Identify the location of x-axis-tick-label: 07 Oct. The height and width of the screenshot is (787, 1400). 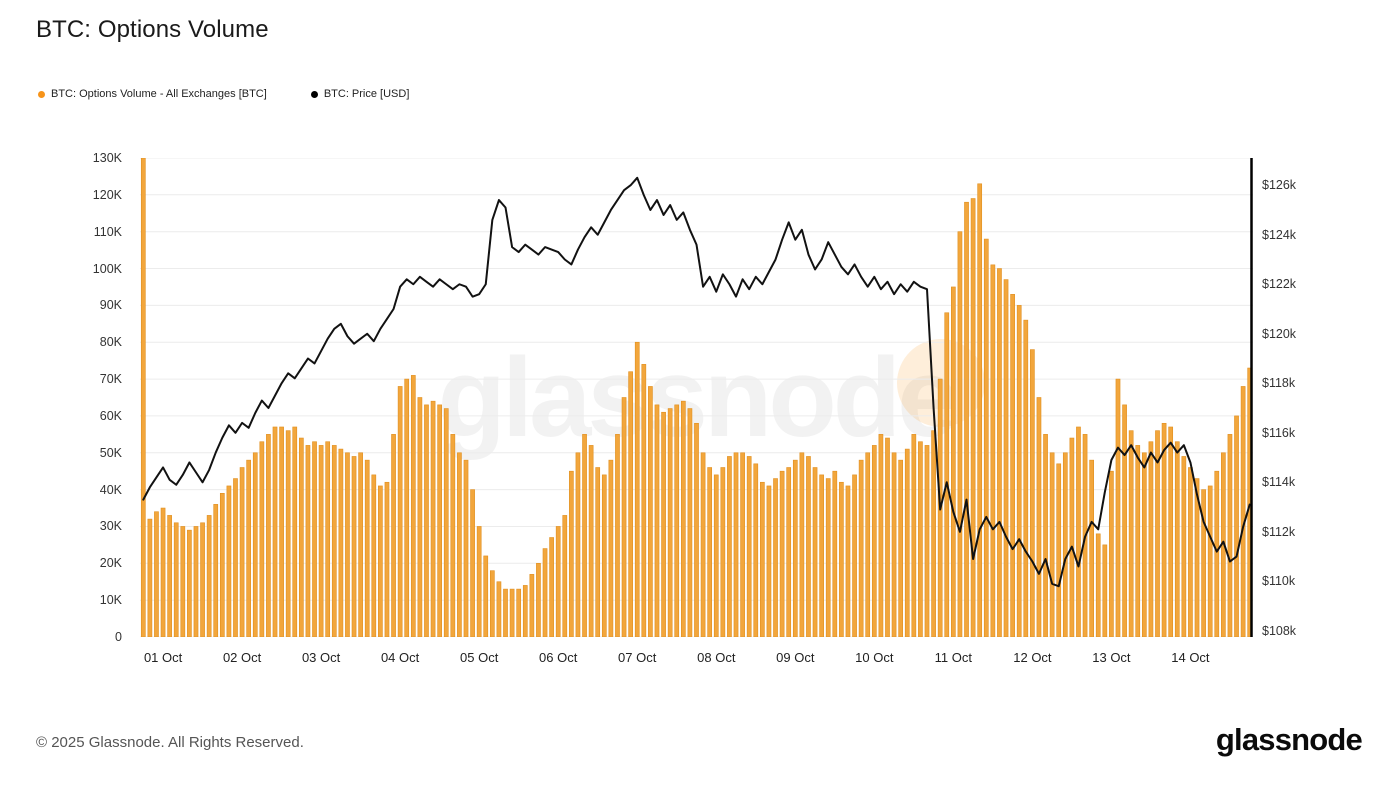
(637, 657).